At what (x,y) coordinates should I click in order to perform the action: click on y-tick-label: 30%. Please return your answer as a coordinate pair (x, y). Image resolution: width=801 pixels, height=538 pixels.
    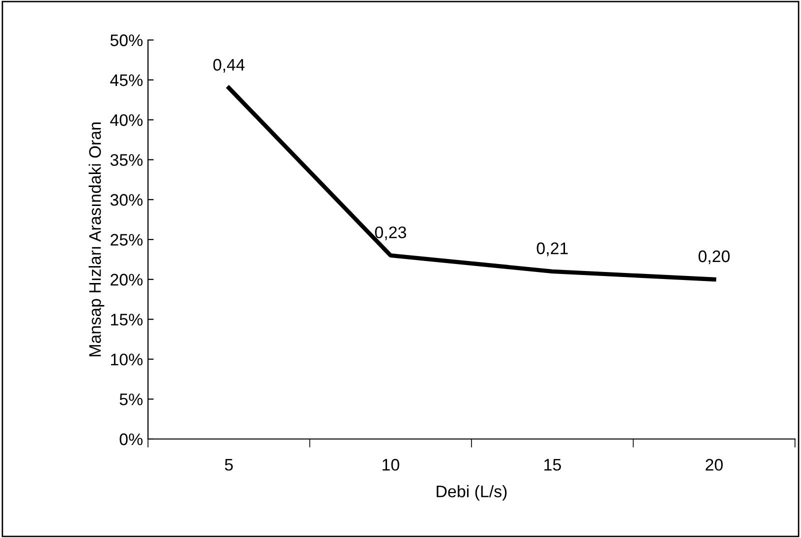
    Looking at the image, I should click on (126, 200).